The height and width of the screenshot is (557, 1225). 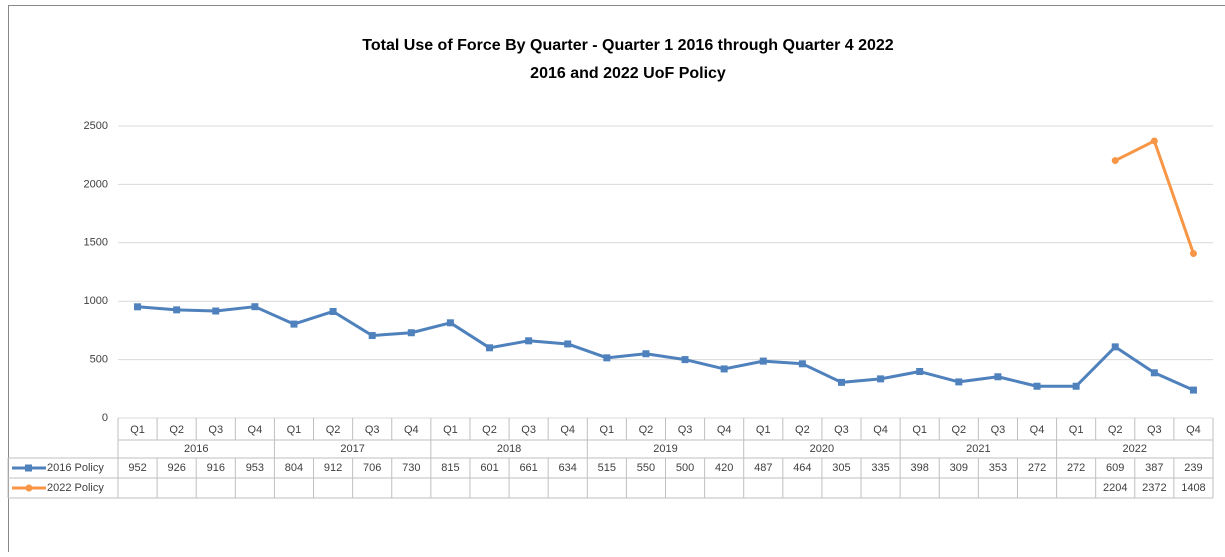 What do you see at coordinates (1037, 468) in the screenshot?
I see `data-table-value: 272` at bounding box center [1037, 468].